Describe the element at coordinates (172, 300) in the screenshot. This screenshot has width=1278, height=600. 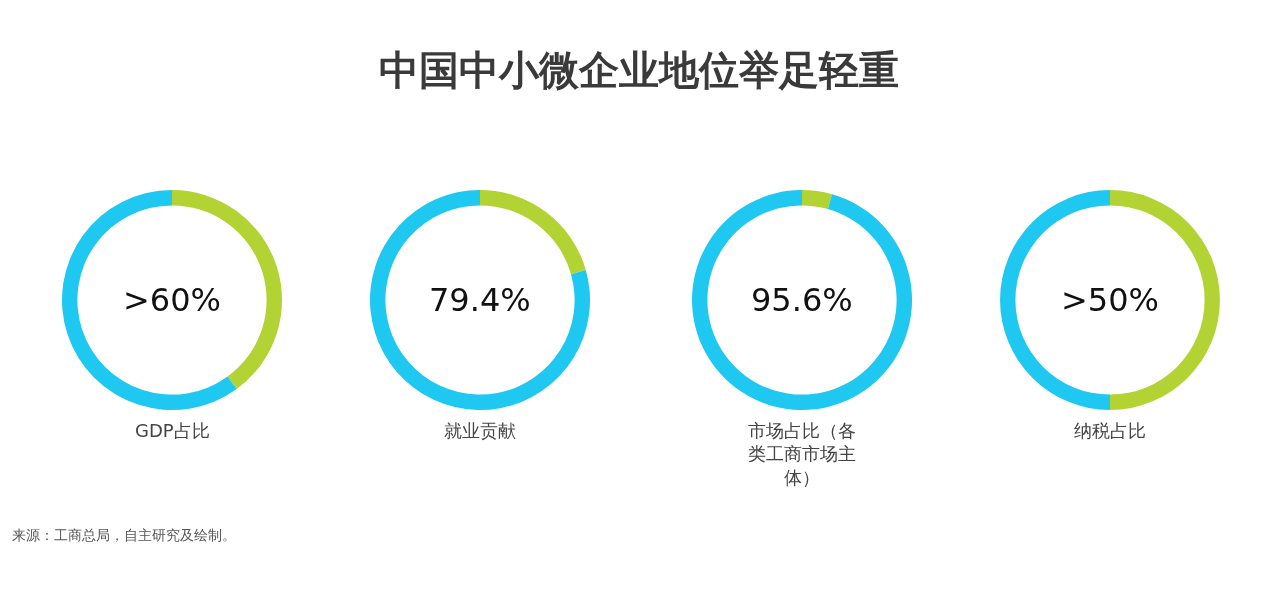
I see `text: >60%` at that location.